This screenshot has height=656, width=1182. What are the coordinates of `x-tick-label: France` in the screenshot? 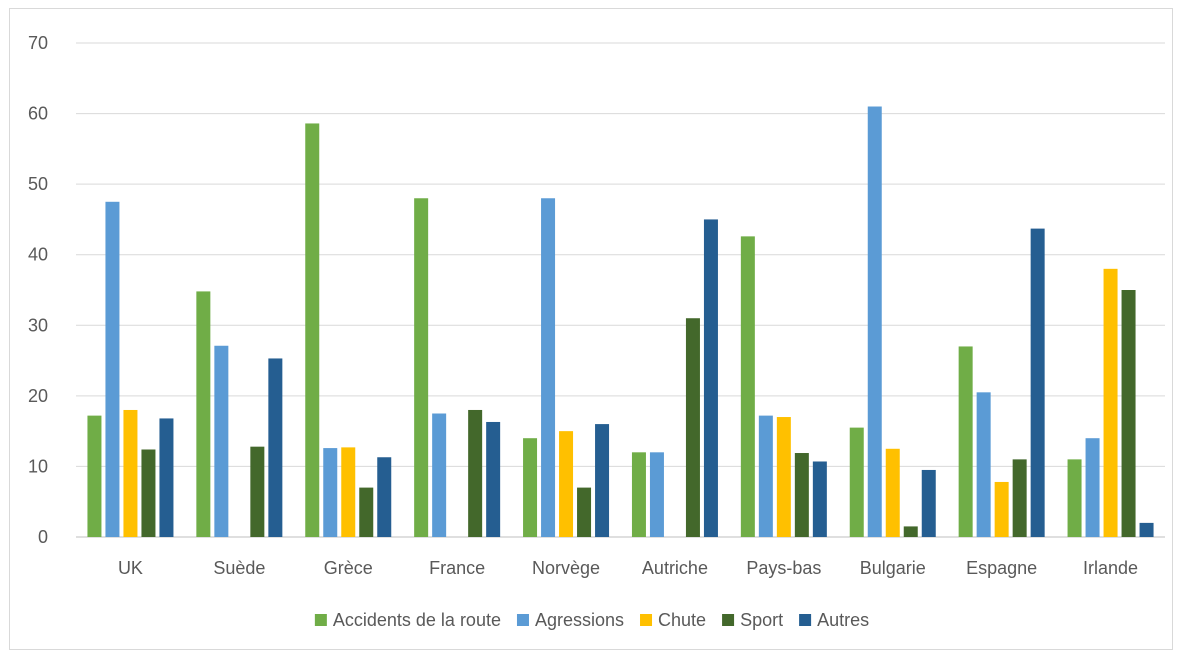 It's located at (457, 568).